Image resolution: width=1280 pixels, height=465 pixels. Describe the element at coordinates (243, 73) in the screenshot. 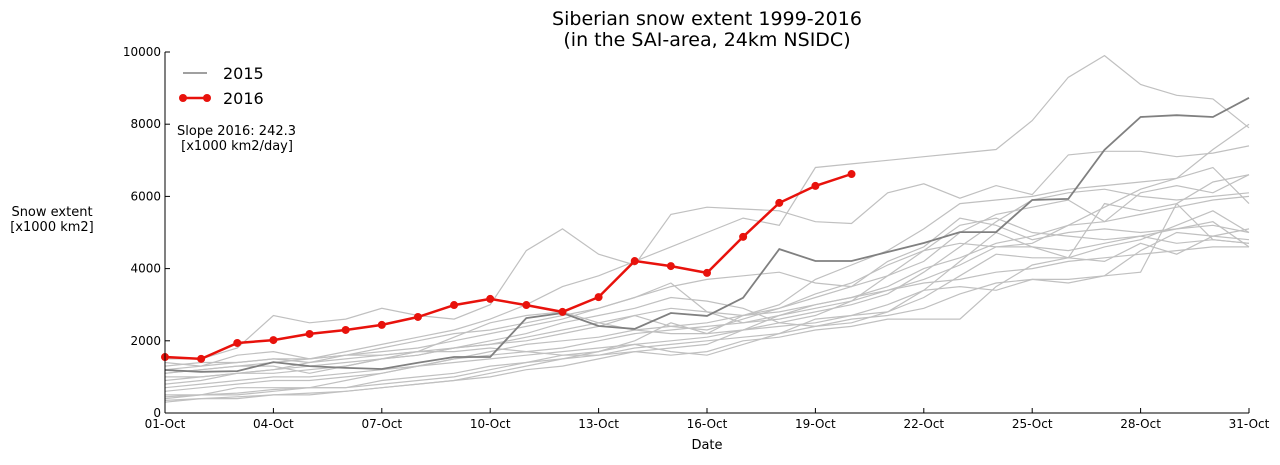

I see `legend-label-2015: 2015` at that location.